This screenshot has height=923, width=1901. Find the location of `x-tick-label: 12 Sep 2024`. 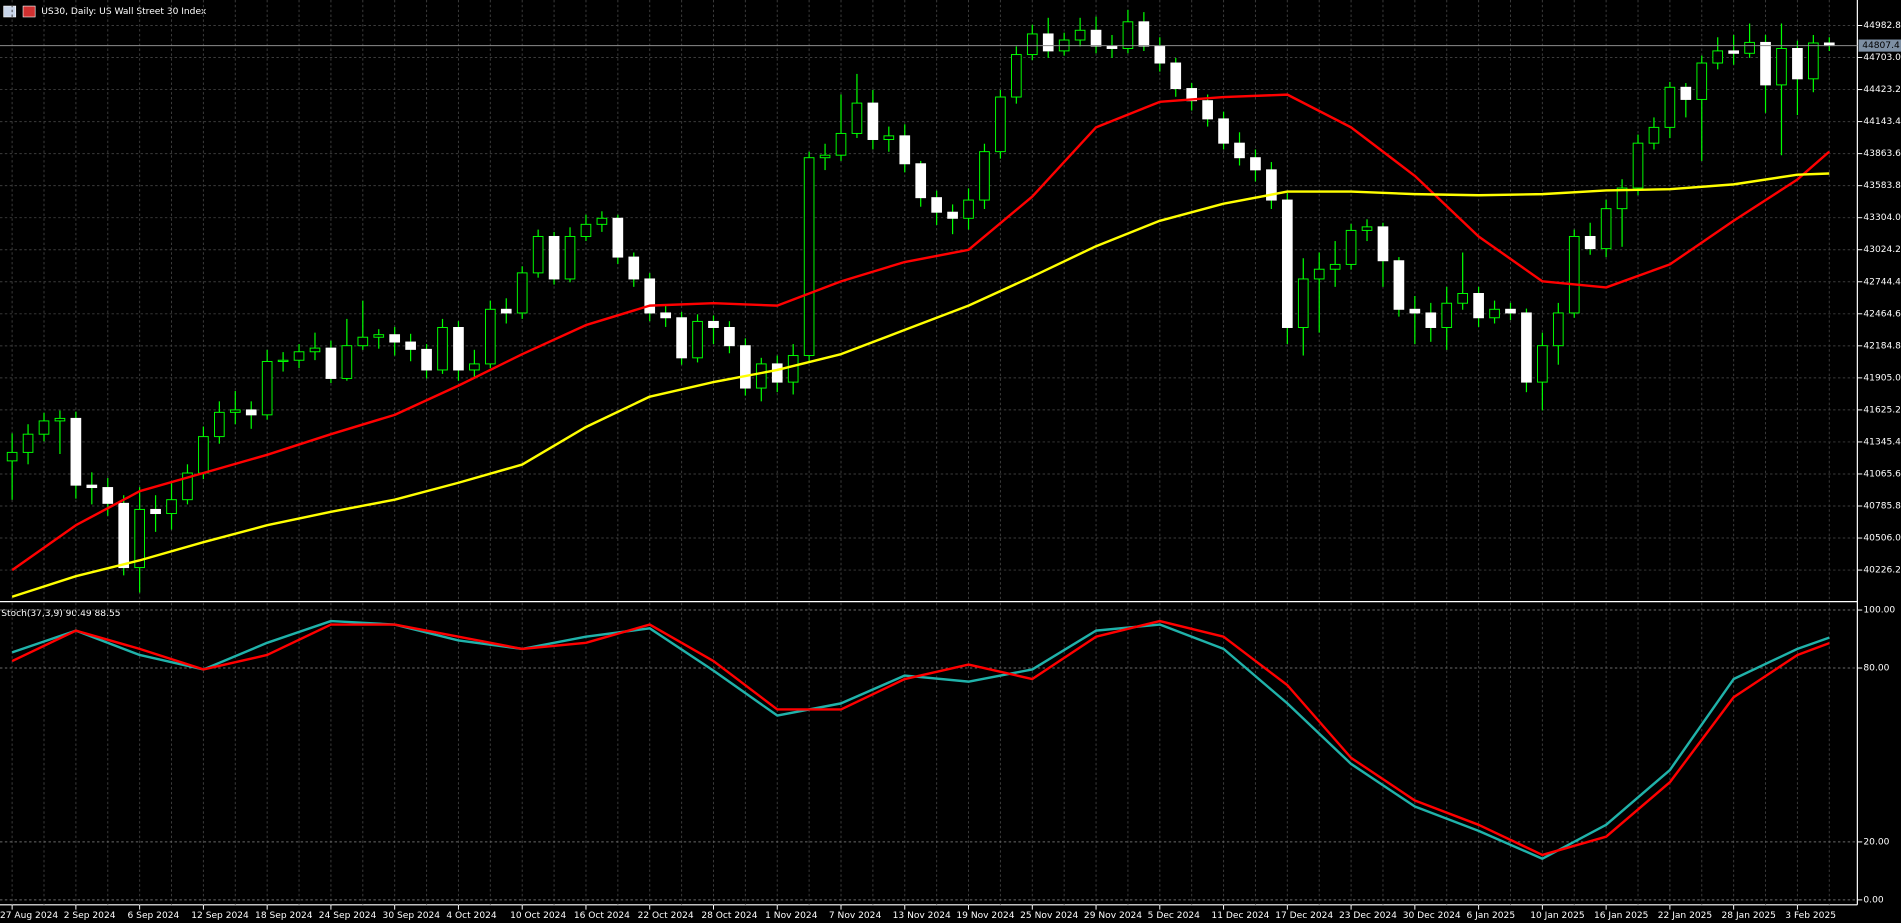

x-tick-label: 12 Sep 2024 is located at coordinates (220, 916).